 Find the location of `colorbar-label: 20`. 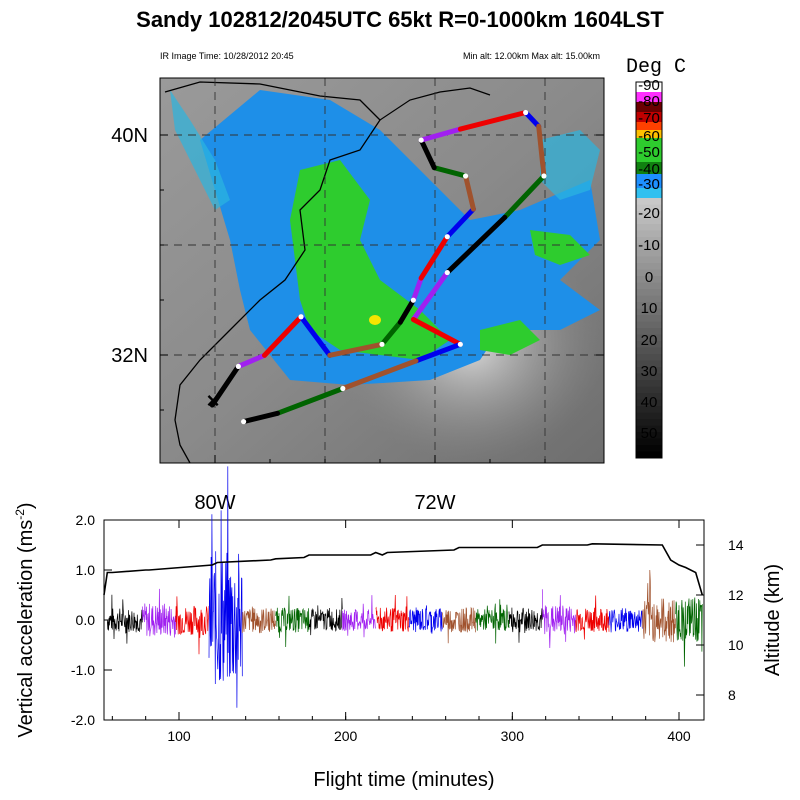

colorbar-label: 20 is located at coordinates (649, 340).